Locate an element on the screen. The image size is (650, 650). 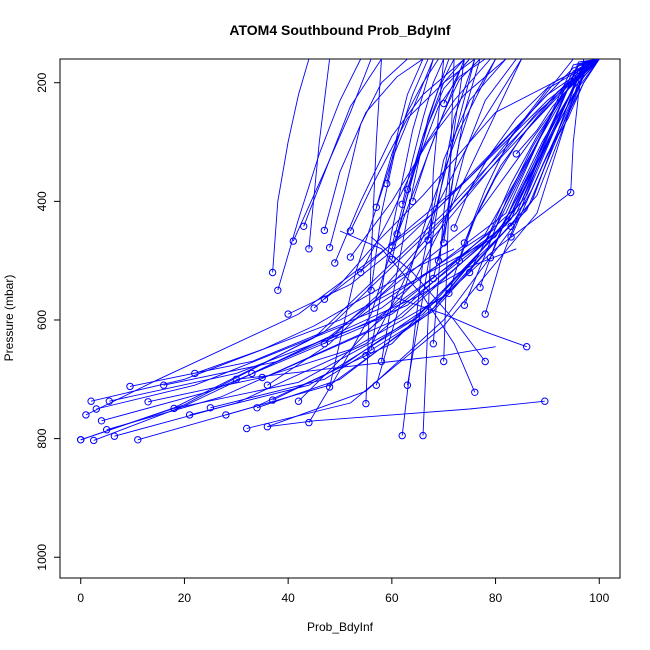
x-tick-label-5: 100 is located at coordinates (599, 598).